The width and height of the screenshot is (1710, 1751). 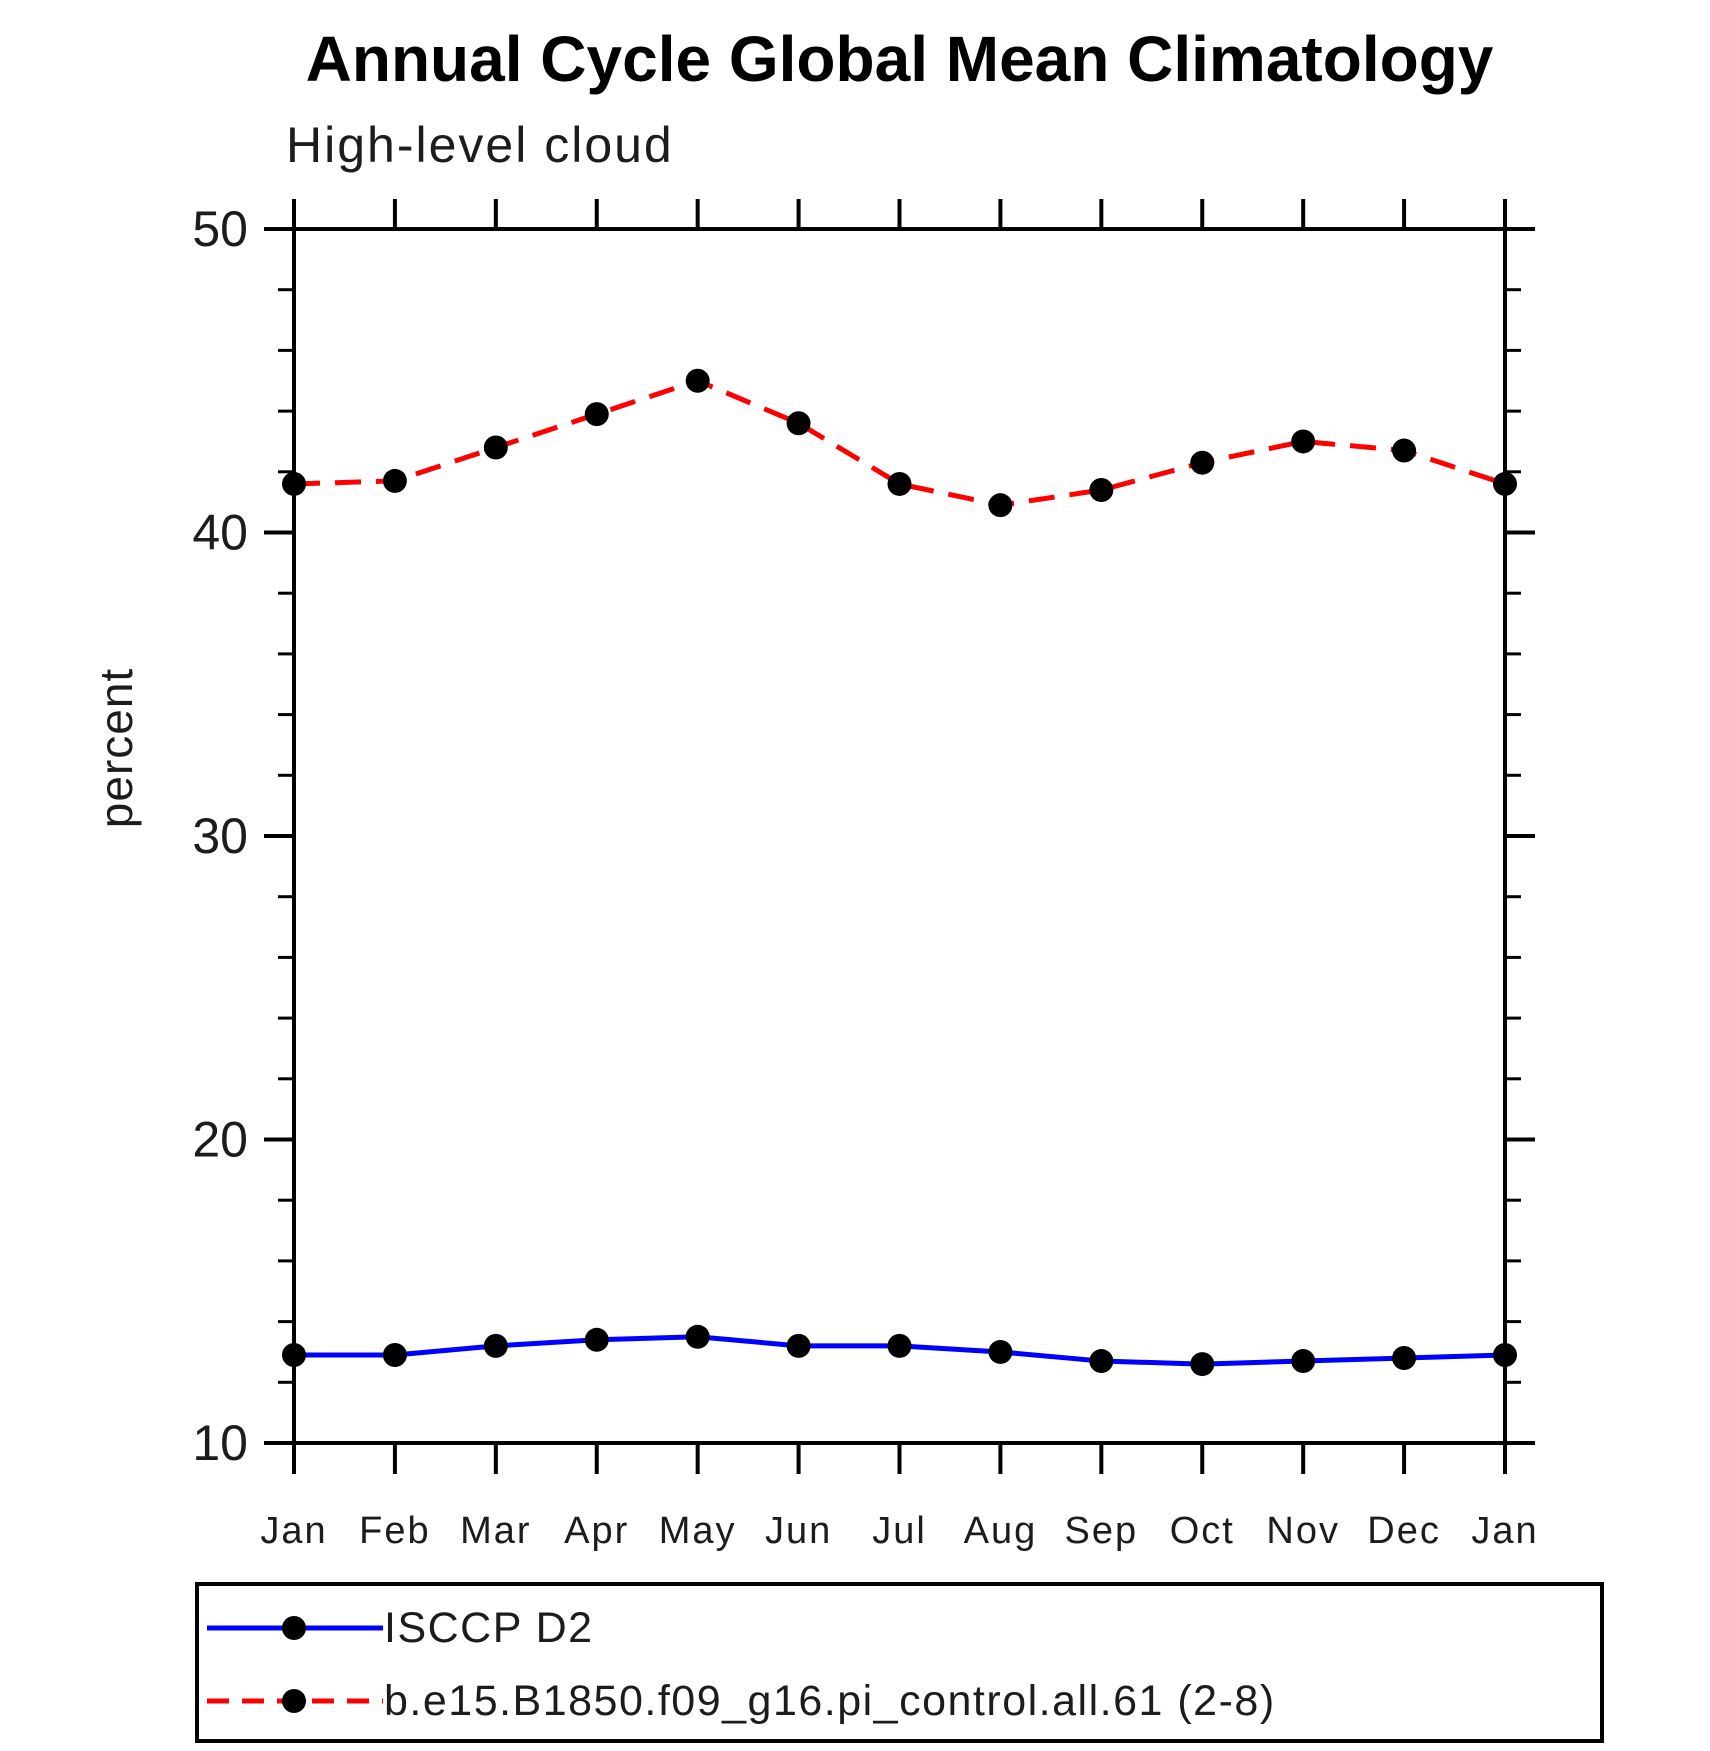 I want to click on x-tick-label: Sep, so click(x=1102, y=1531).